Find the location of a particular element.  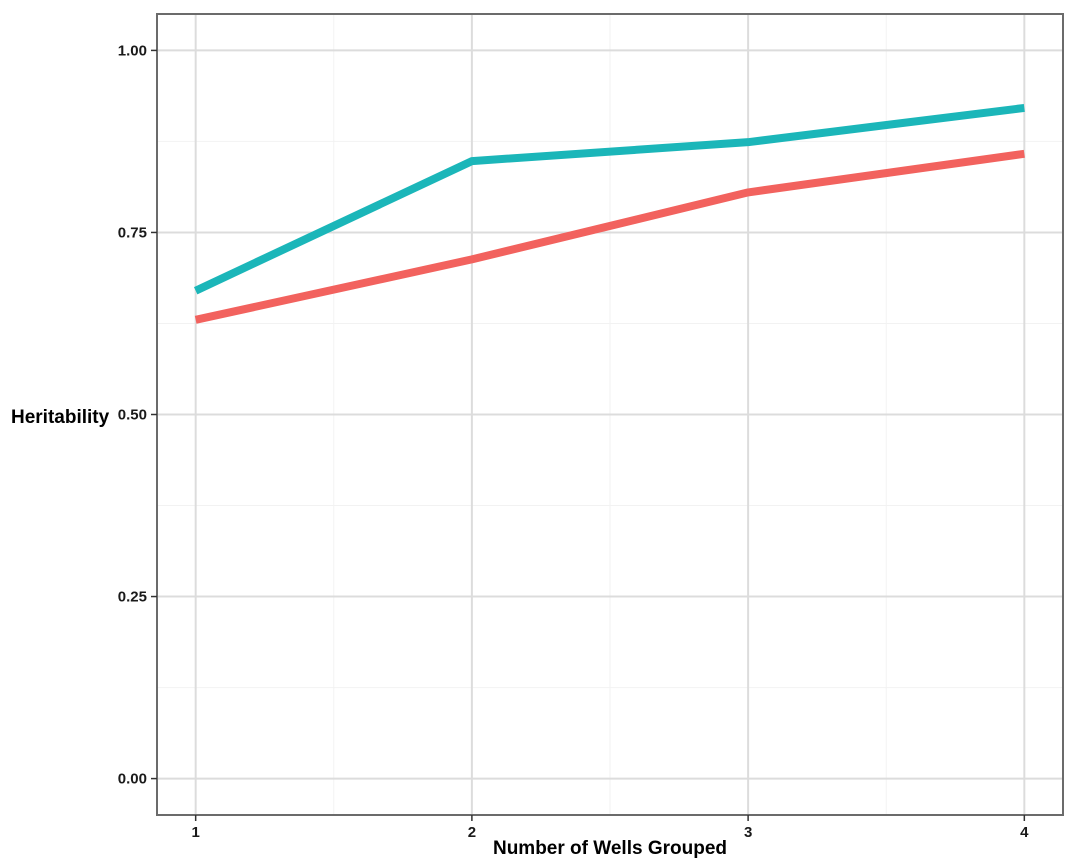

y-tick-label: 0.00 is located at coordinates (132, 779).